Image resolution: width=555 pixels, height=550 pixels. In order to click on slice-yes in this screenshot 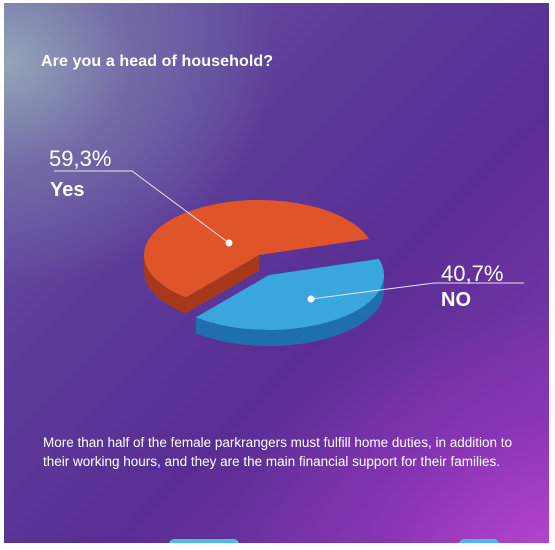, I will do `click(256, 248)`.